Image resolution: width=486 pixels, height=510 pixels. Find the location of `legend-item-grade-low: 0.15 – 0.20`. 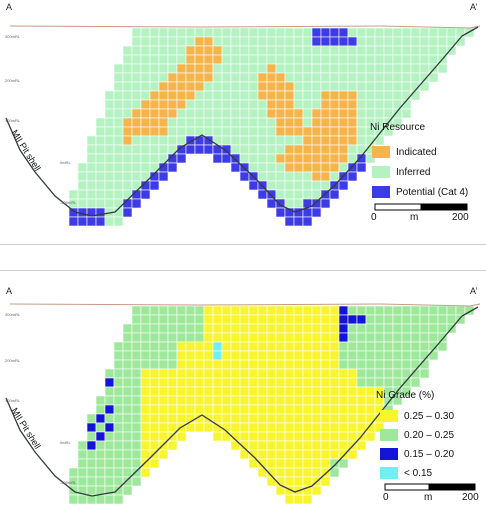

legend-item-grade-low: 0.15 – 0.20 is located at coordinates (417, 454).